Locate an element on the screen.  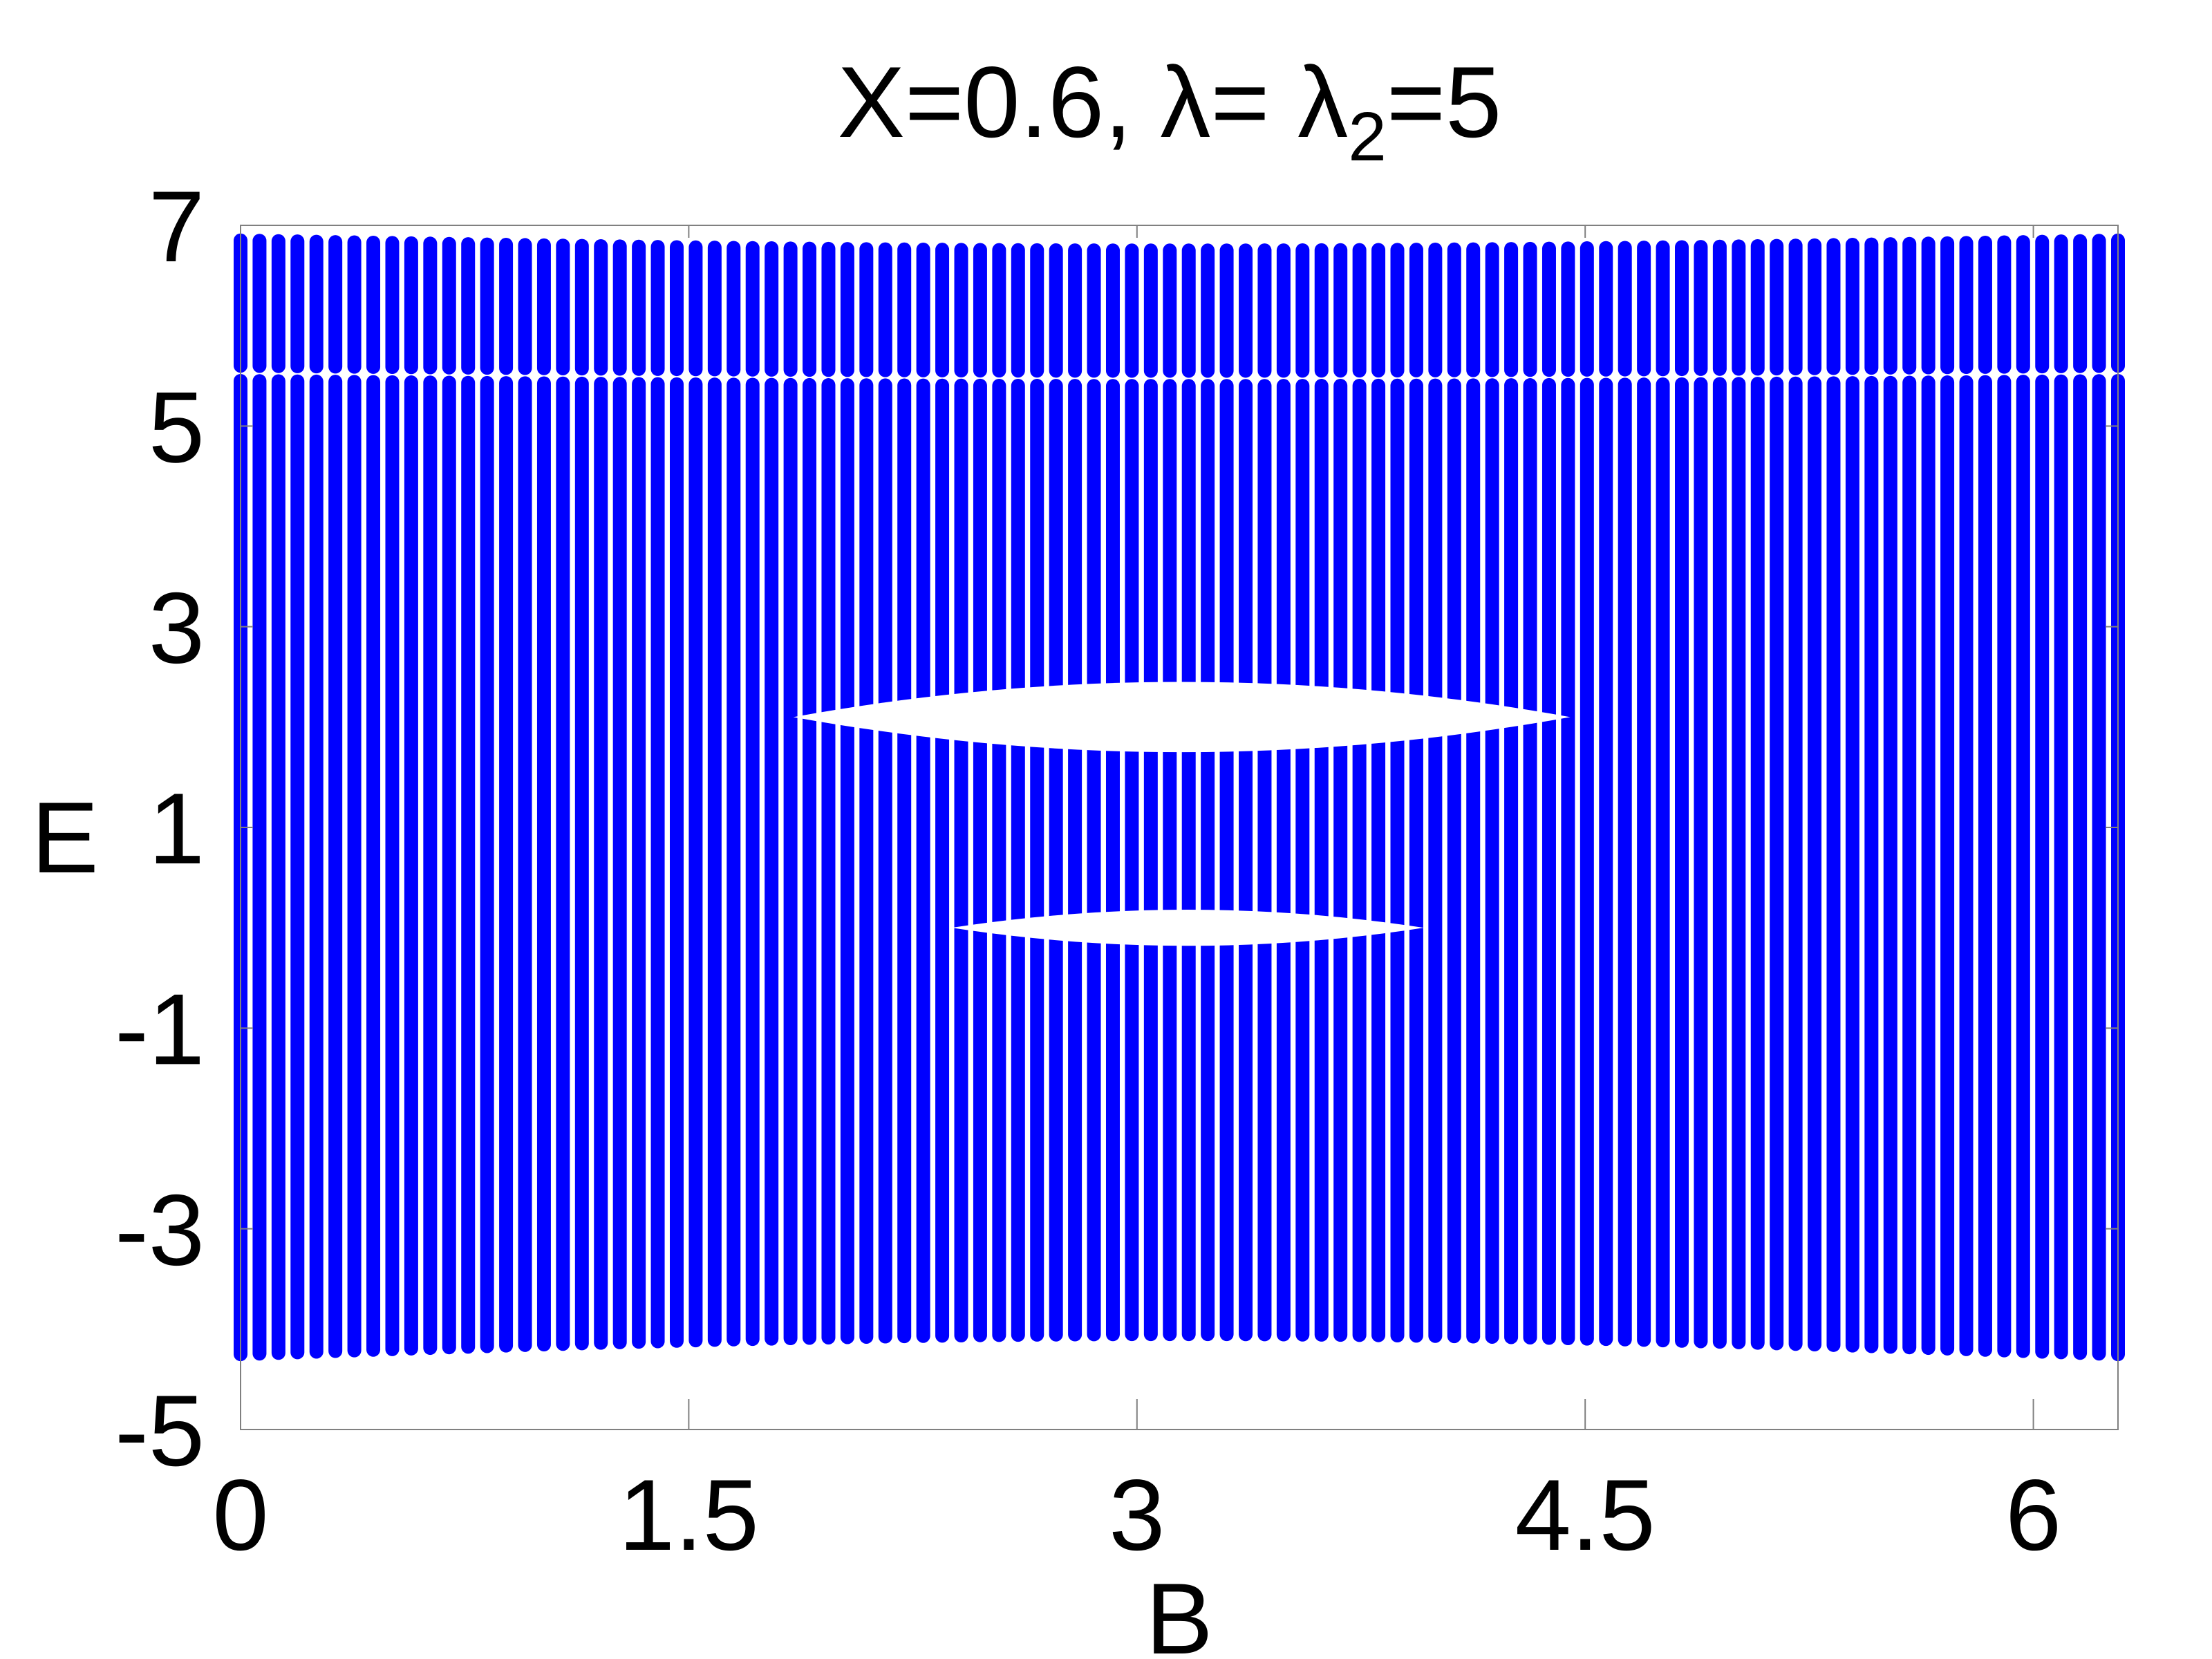
y-tick-label: 7 is located at coordinates (177, 226).